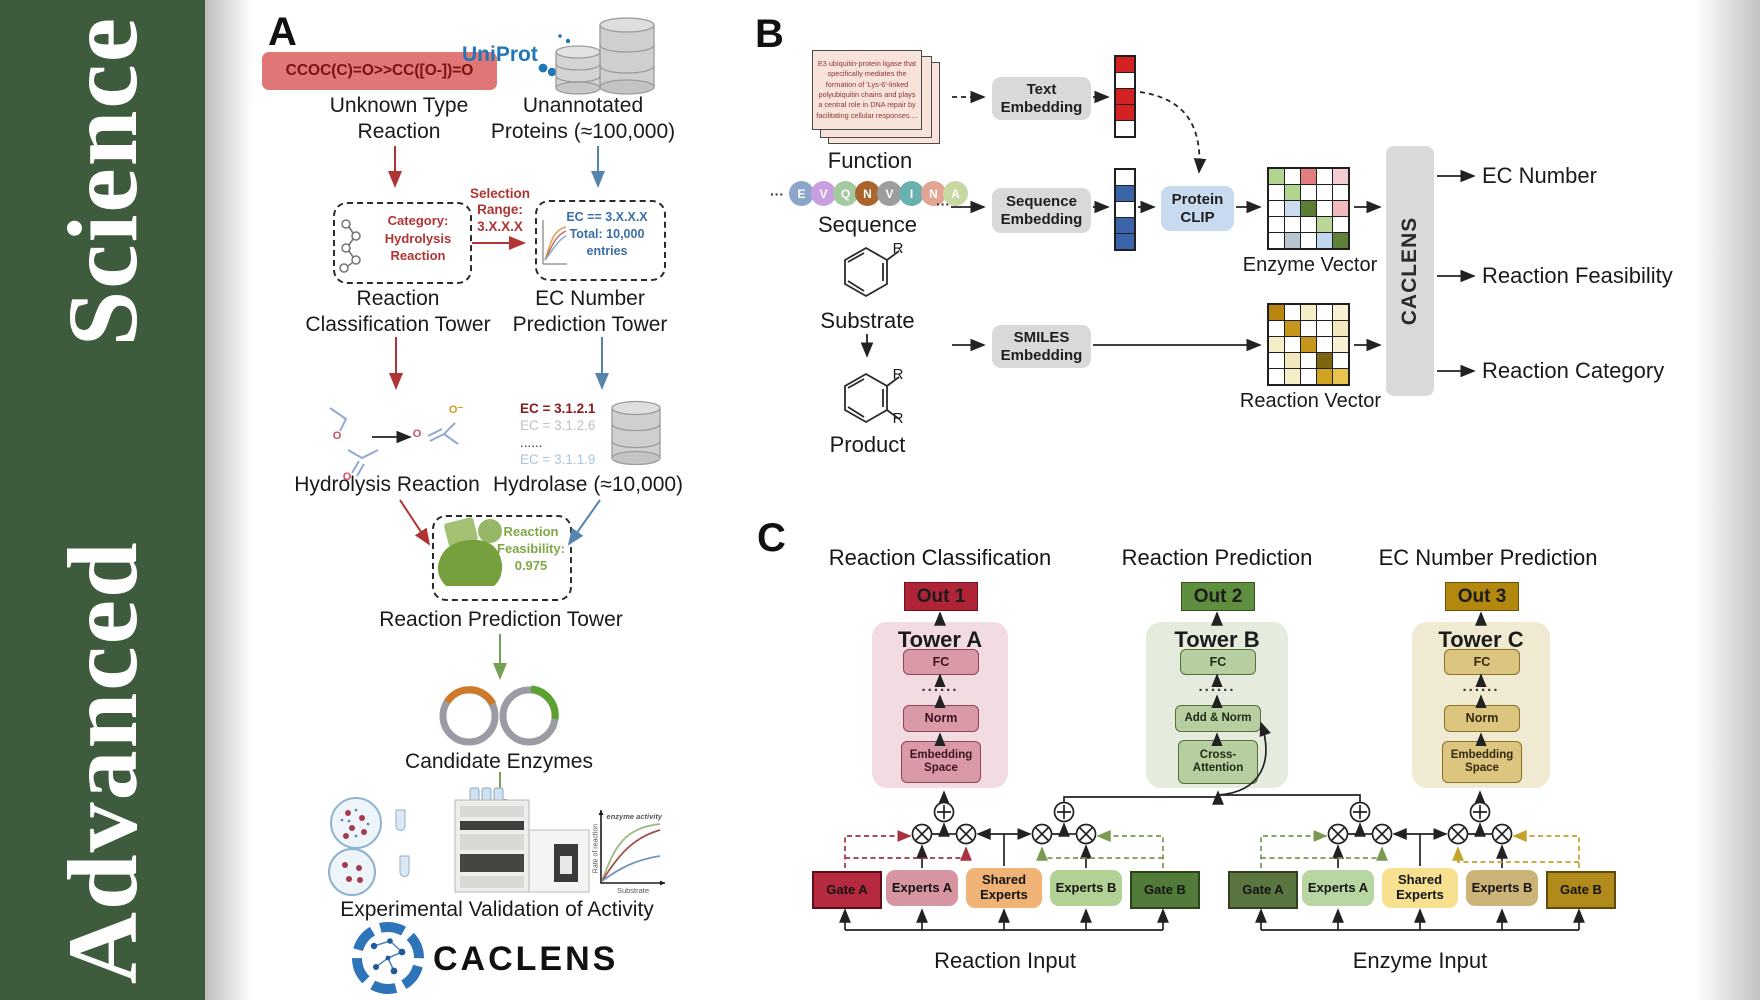 This screenshot has width=1760, height=1000. Describe the element at coordinates (1310, 401) in the screenshot. I see `reaction-vector-label: Reaction Vector` at that location.